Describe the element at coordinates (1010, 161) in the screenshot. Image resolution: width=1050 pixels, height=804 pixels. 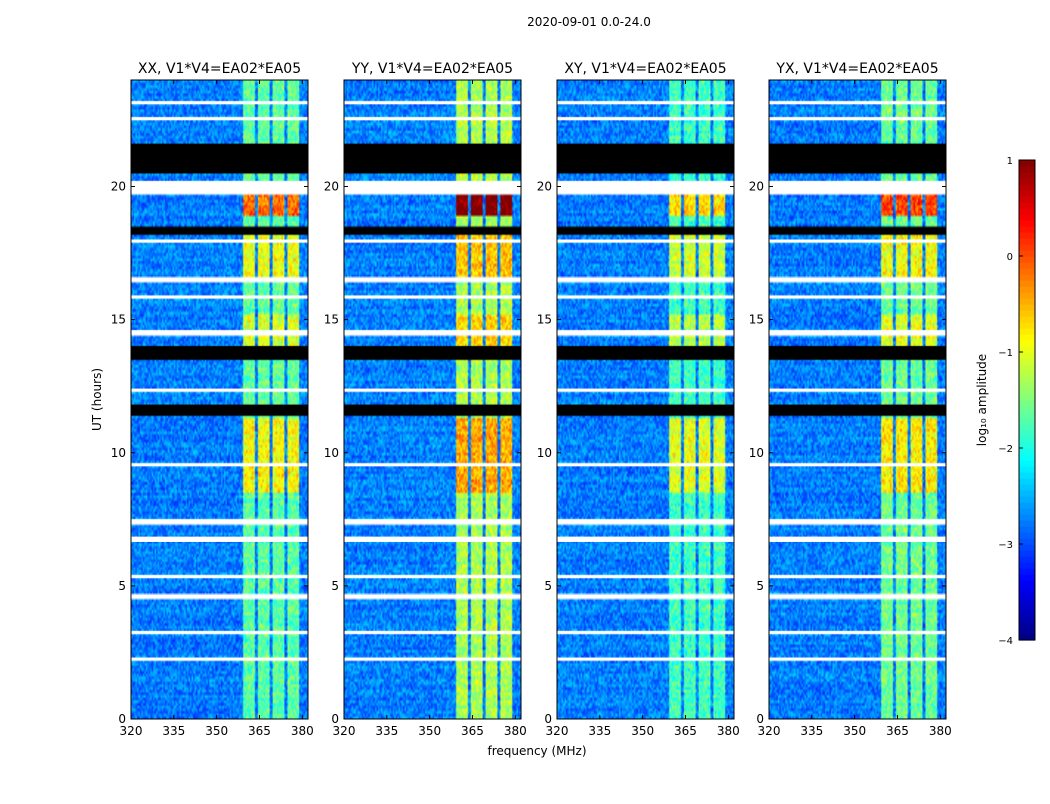
I see `colorbar-tick-label: 1` at that location.